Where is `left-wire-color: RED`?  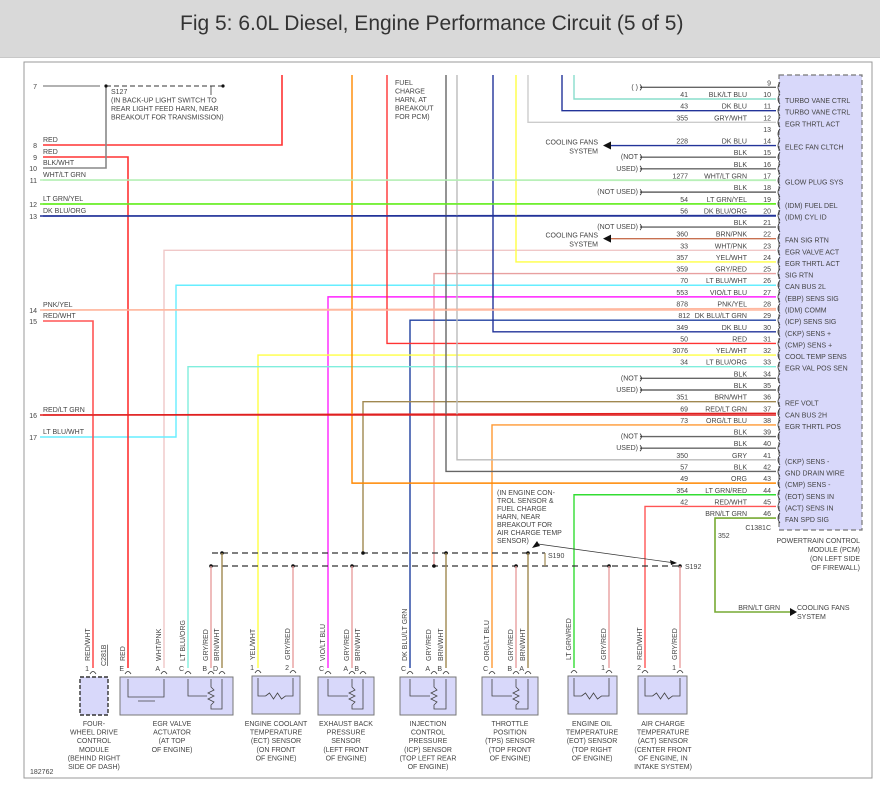
left-wire-color: RED is located at coordinates (50, 152).